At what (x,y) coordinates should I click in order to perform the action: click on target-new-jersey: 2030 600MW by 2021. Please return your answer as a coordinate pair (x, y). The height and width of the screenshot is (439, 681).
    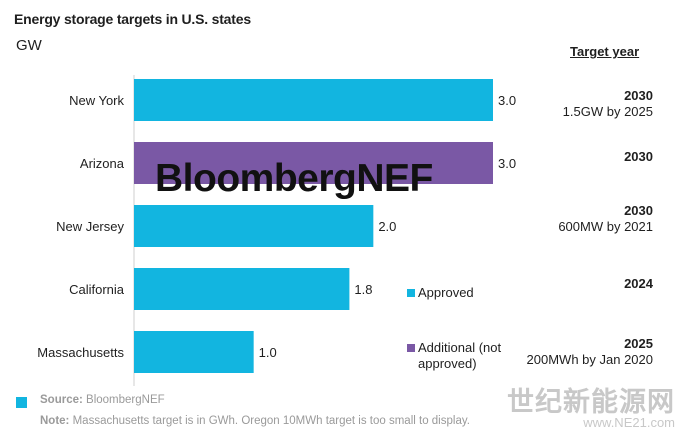
    Looking at the image, I should click on (605, 219).